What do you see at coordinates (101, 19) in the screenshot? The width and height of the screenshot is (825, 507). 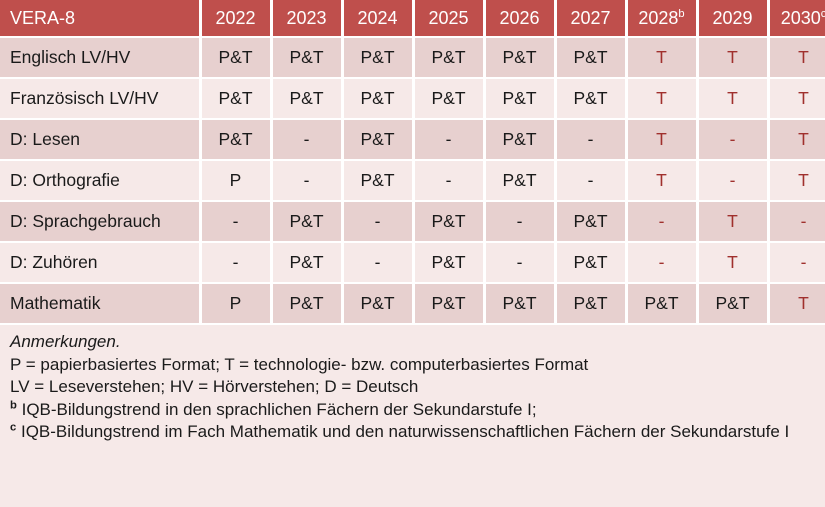 I see `table-corner-label: VERA-8` at bounding box center [101, 19].